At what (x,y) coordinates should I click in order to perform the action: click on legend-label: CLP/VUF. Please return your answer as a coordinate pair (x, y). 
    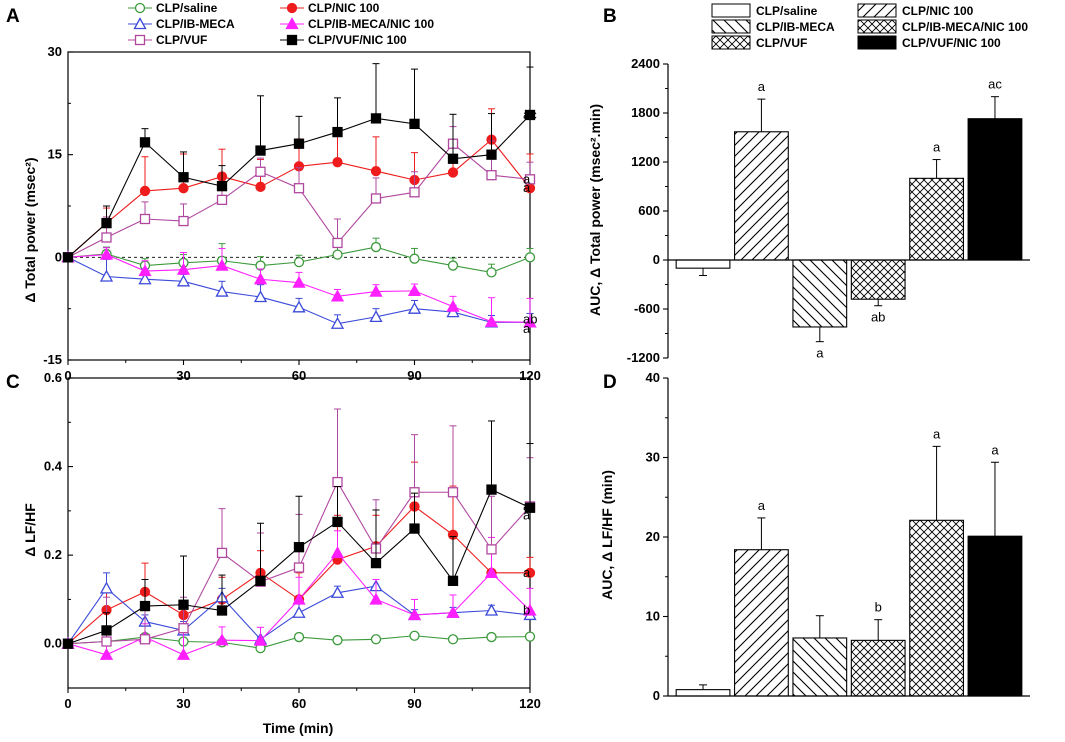
    Looking at the image, I should click on (181, 40).